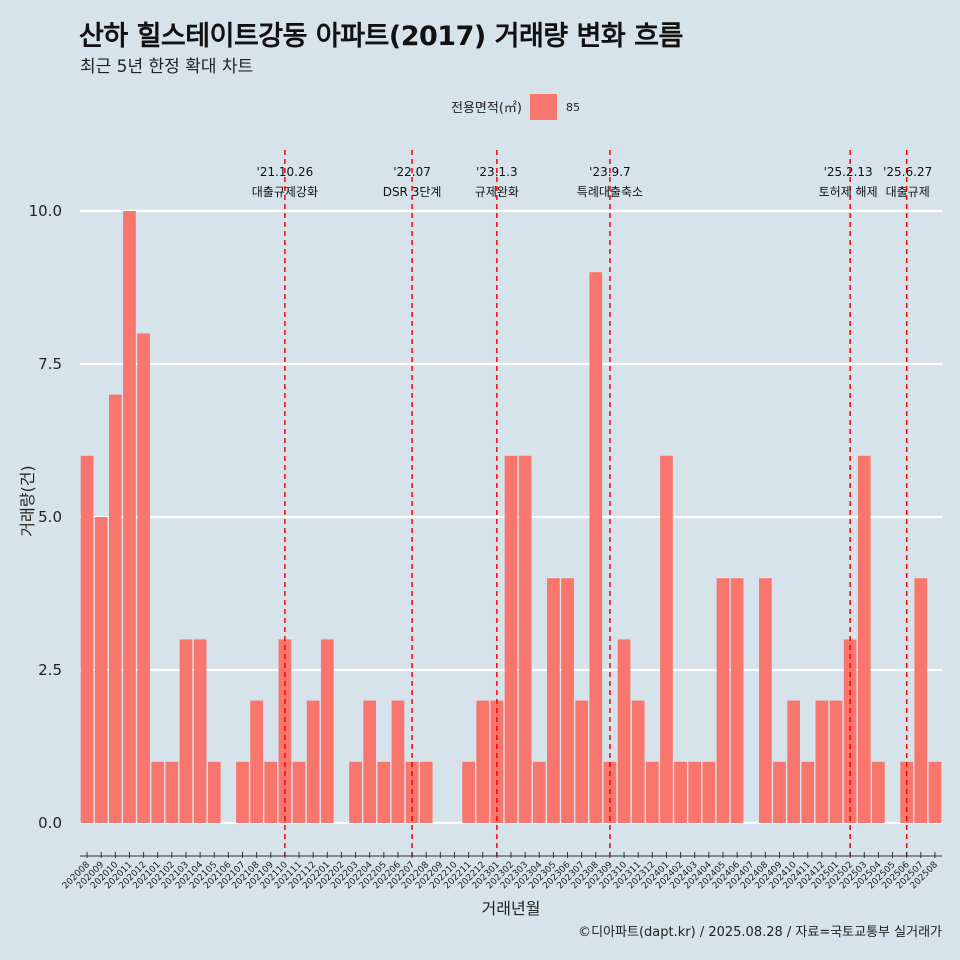 The height and width of the screenshot is (960, 960). What do you see at coordinates (50, 364) in the screenshot?
I see `y-tick-label: 7.5` at bounding box center [50, 364].